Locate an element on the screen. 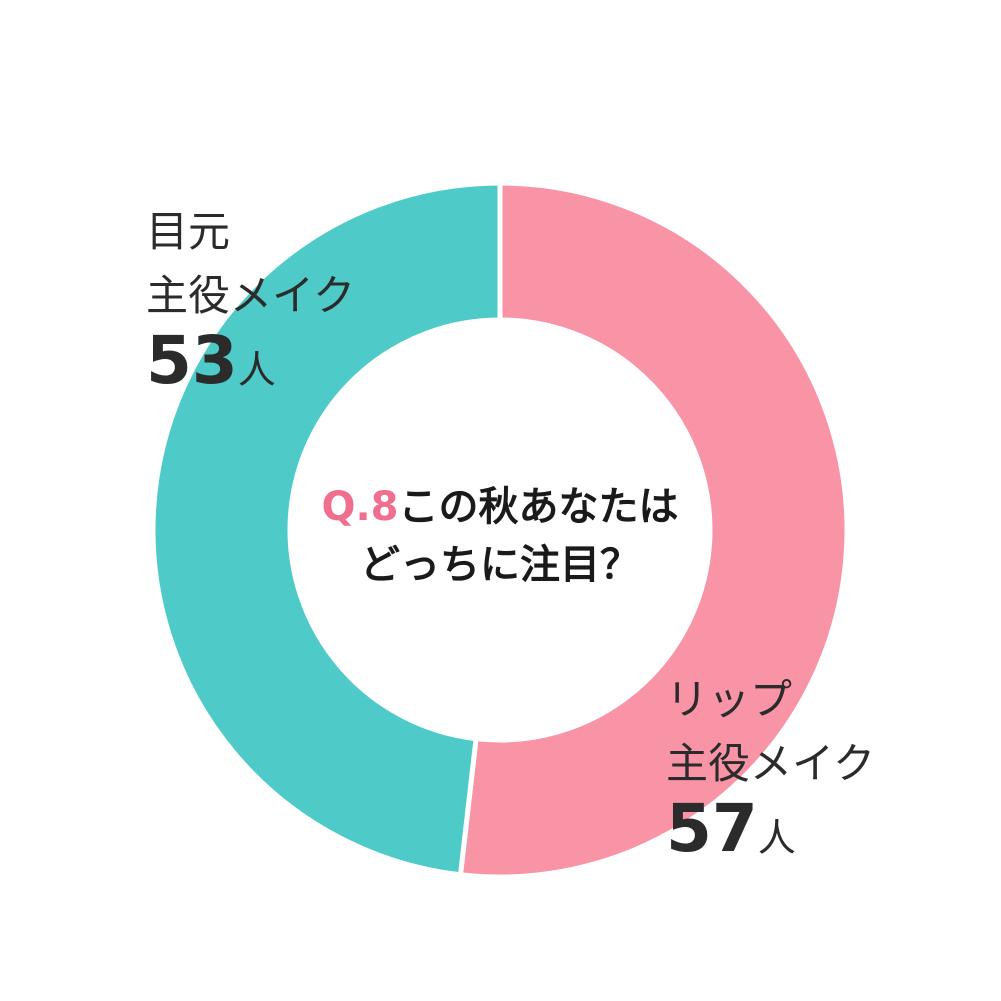 Image resolution: width=1001 pixels, height=1001 pixels. question-text: Q.8この秋あなたは どっちに注目？ is located at coordinates (500, 536).